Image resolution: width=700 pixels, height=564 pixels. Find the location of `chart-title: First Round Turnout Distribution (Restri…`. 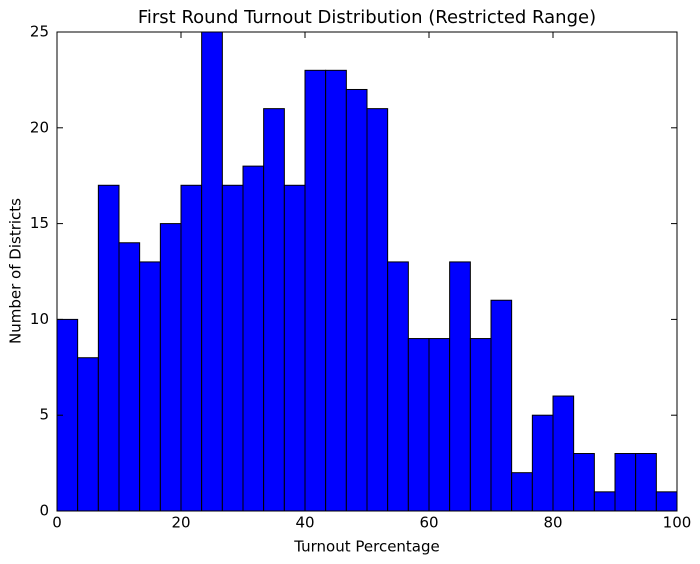

chart-title: First Round Turnout Distribution (Restri… is located at coordinates (367, 17).